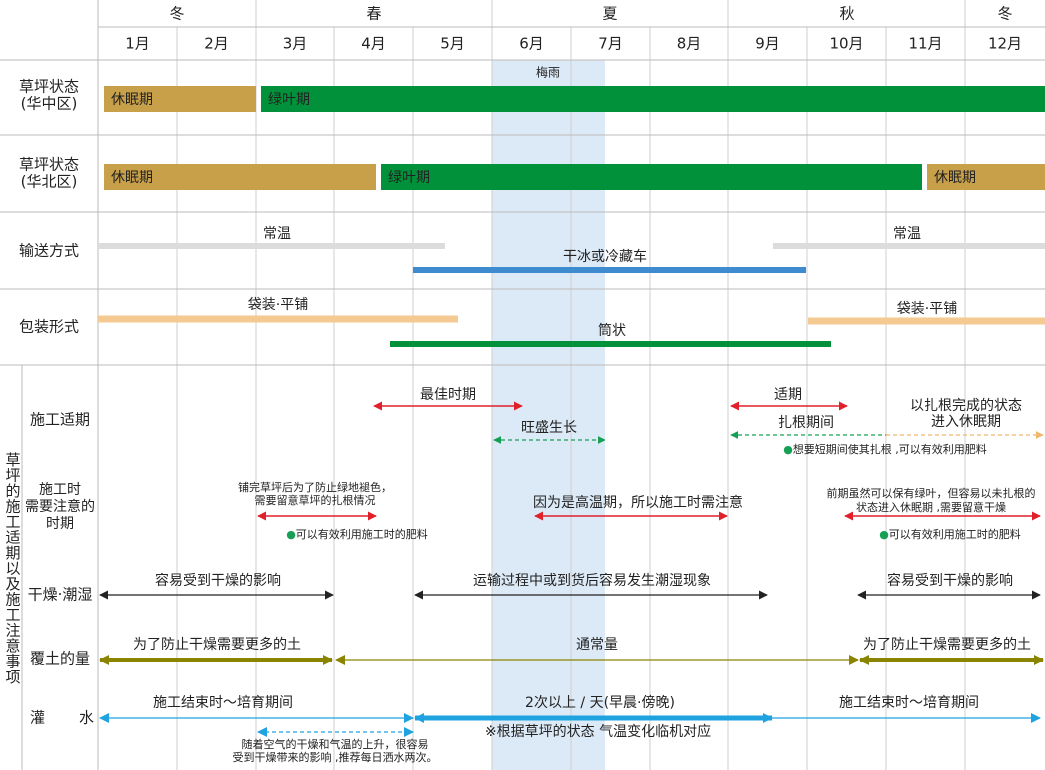 This screenshot has width=1045, height=770. I want to click on rainy-label: 梅雨, so click(548, 72).